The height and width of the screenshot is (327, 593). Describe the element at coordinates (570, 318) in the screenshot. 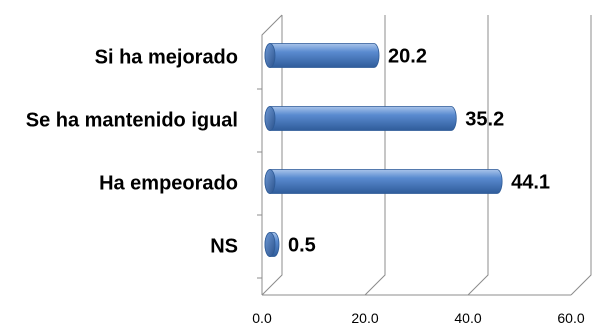

I see `x-tick-label: 60.0` at that location.